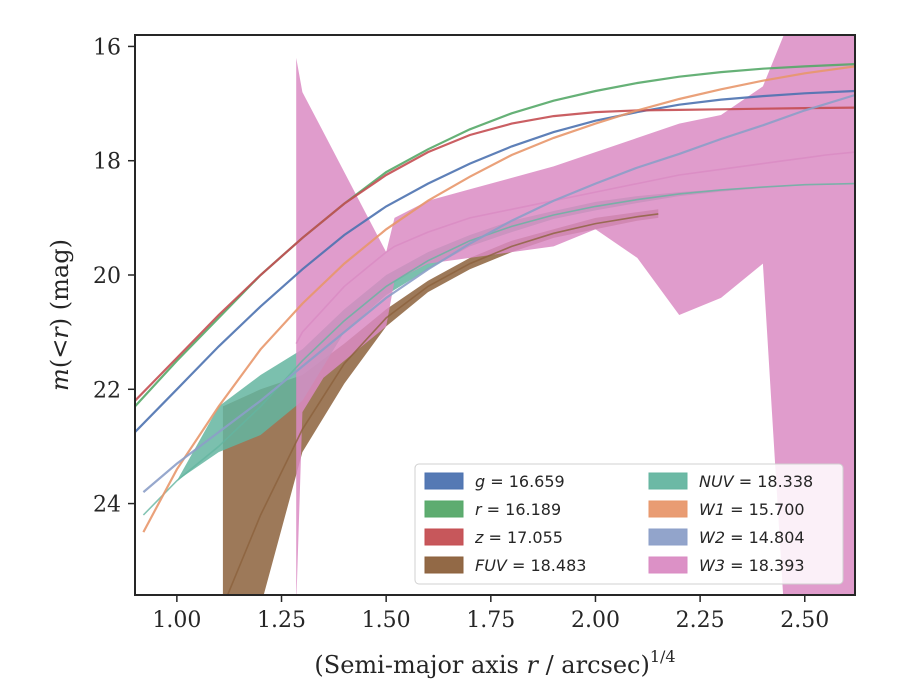  I want to click on legend-item-w2: W2 = 14.804, so click(726, 537).